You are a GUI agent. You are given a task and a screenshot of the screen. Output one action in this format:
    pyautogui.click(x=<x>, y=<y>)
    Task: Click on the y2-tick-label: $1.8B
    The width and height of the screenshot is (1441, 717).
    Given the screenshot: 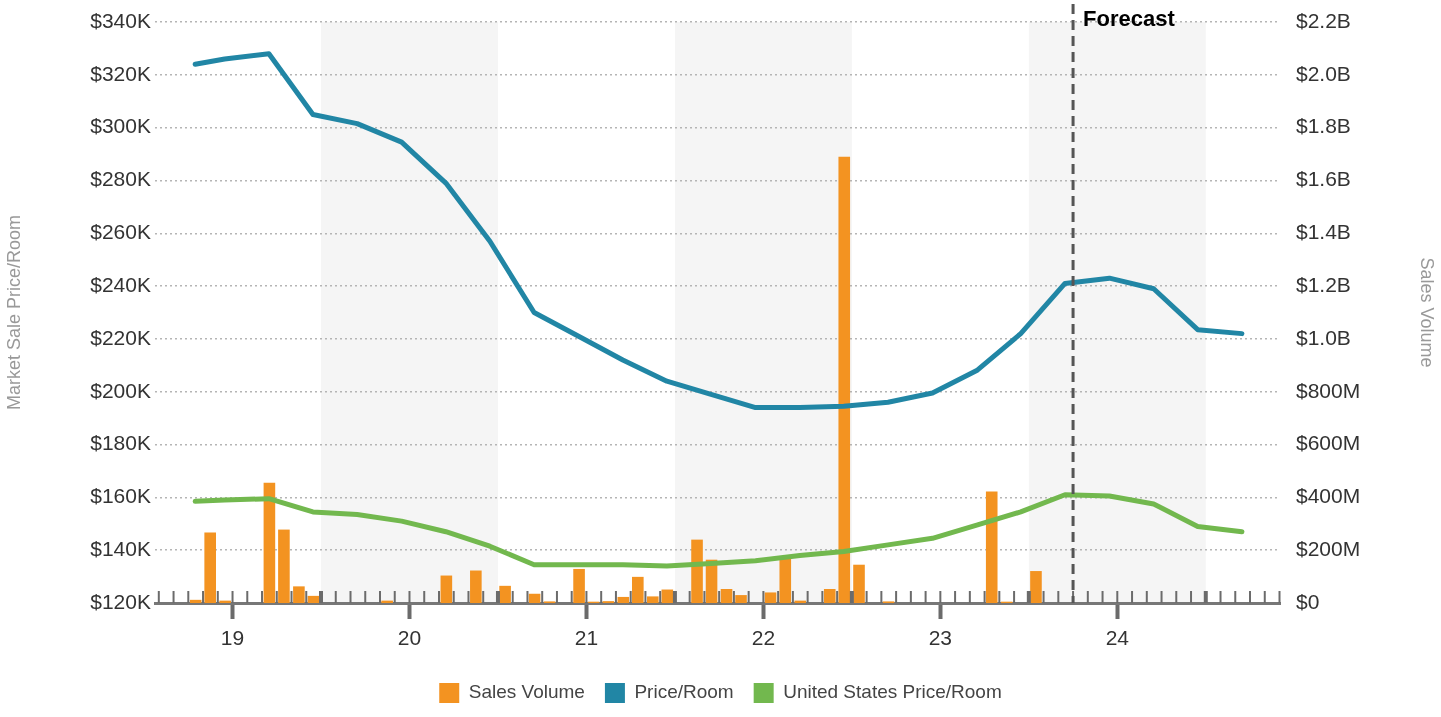 What is the action you would take?
    pyautogui.click(x=1323, y=126)
    